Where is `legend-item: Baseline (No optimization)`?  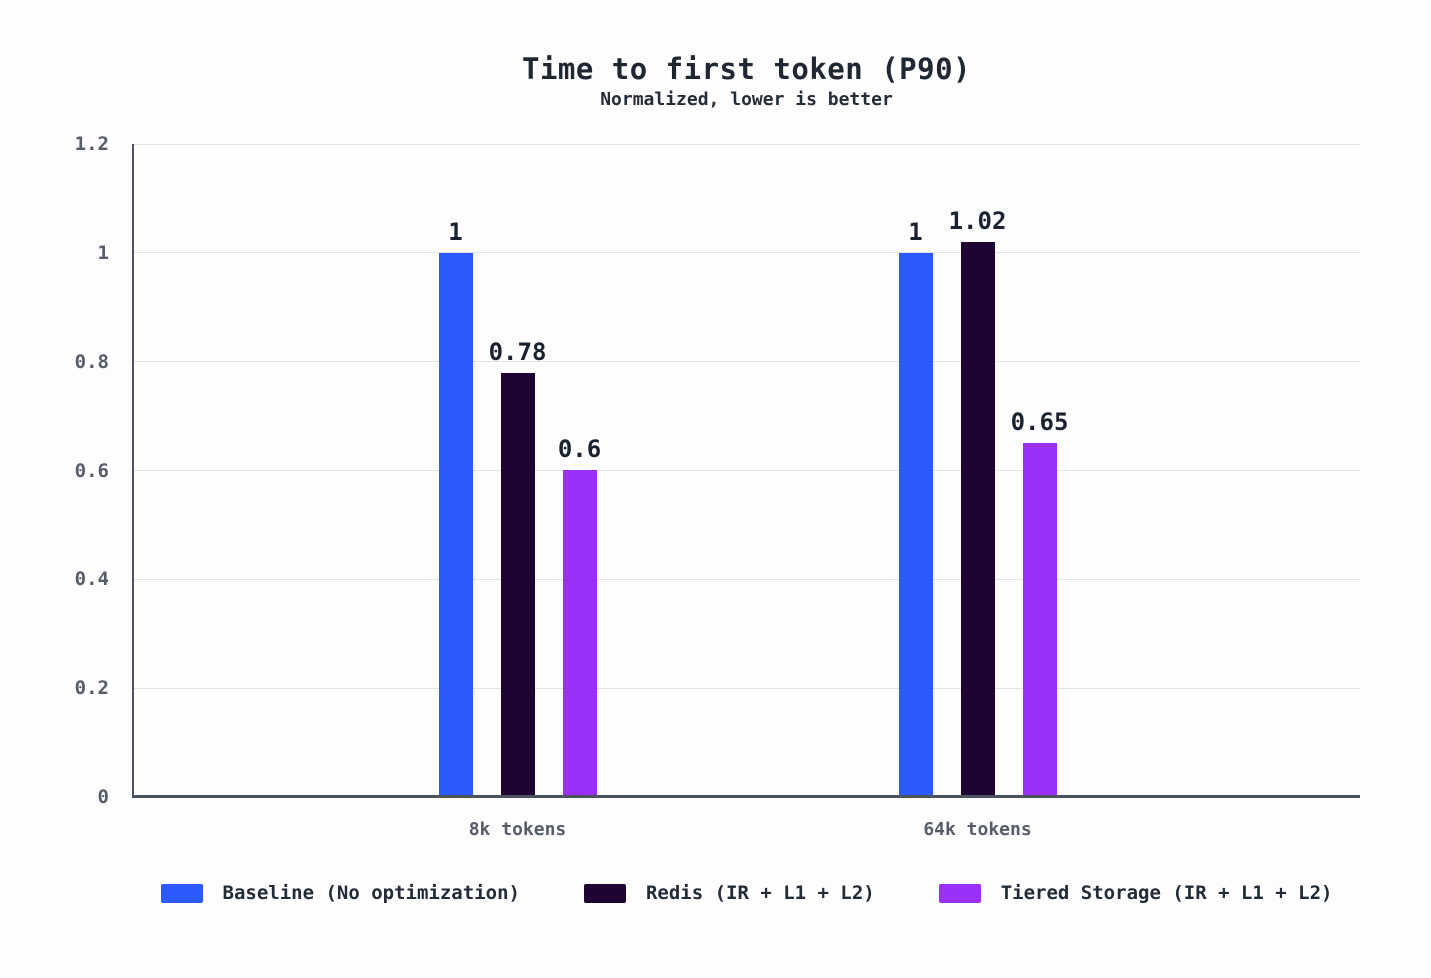 legend-item: Baseline (No optimization) is located at coordinates (340, 893).